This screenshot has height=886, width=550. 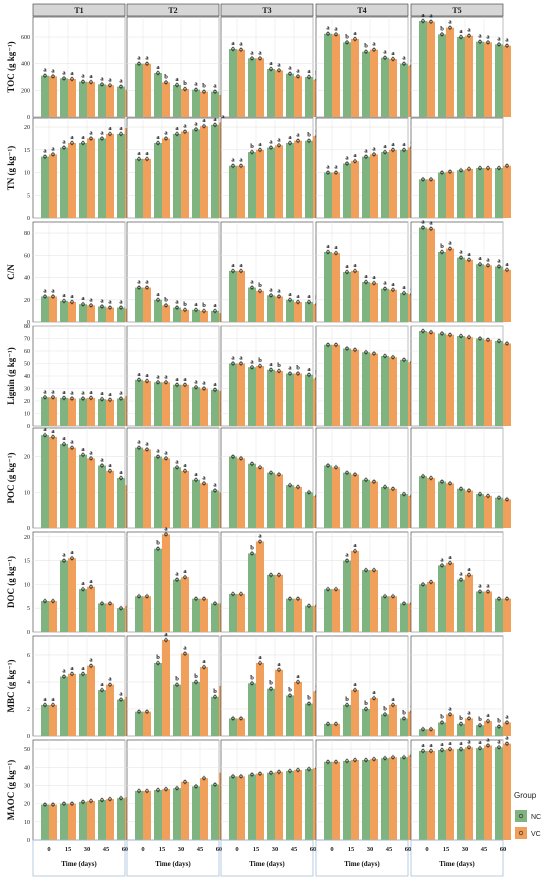 What do you see at coordinates (27, 234) in the screenshot?
I see `y-tick-label: 80` at bounding box center [27, 234].